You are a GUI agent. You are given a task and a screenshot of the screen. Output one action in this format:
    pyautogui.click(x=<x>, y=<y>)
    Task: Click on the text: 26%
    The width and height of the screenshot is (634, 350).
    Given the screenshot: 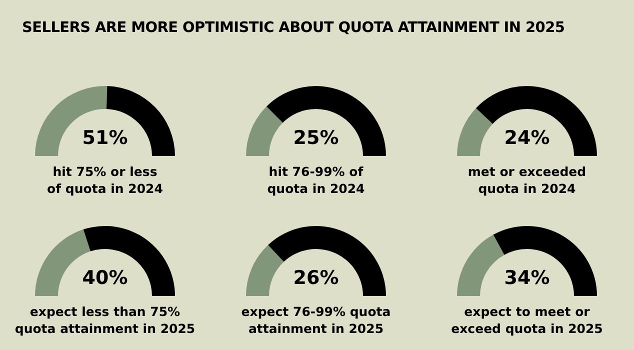 What is the action you would take?
    pyautogui.click(x=316, y=278)
    